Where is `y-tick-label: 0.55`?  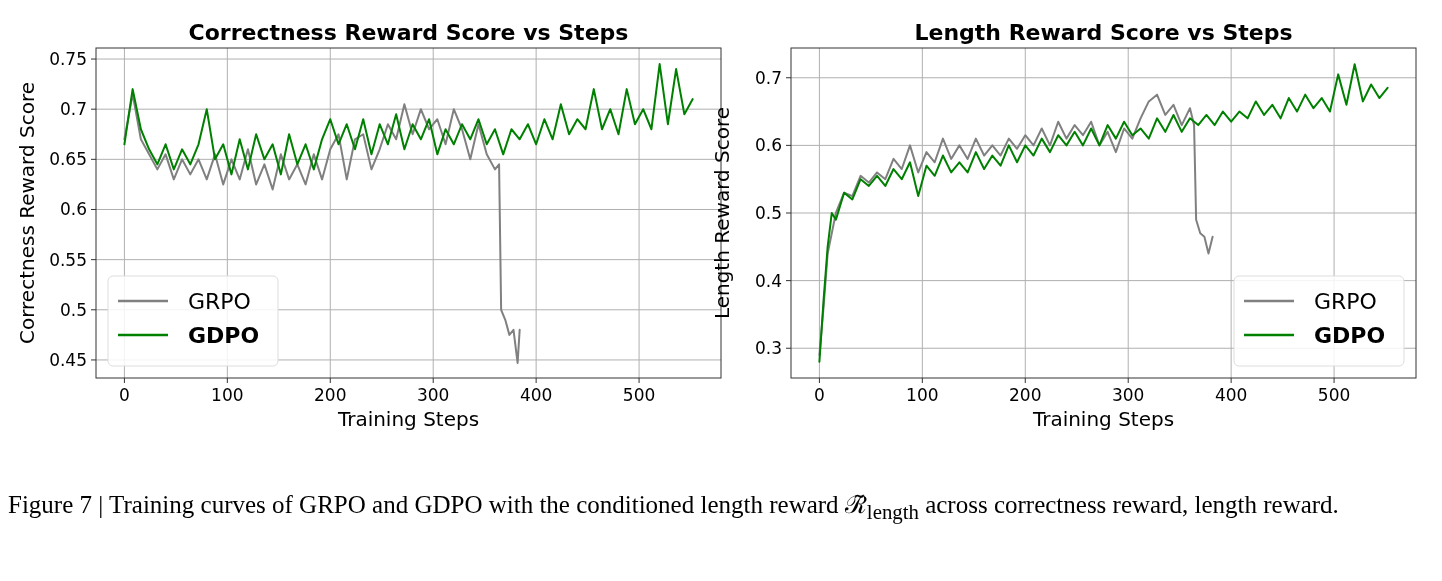
y-tick-label: 0.55 is located at coordinates (68, 259).